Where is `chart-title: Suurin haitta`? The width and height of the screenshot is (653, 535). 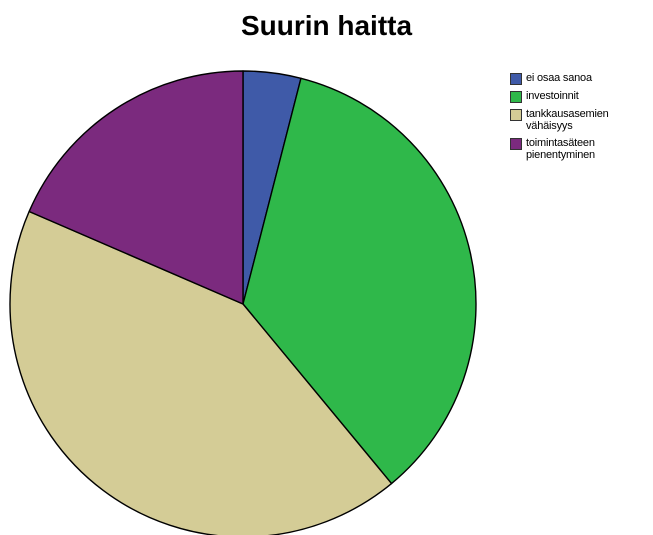 chart-title: Suurin haitta is located at coordinates (326, 25).